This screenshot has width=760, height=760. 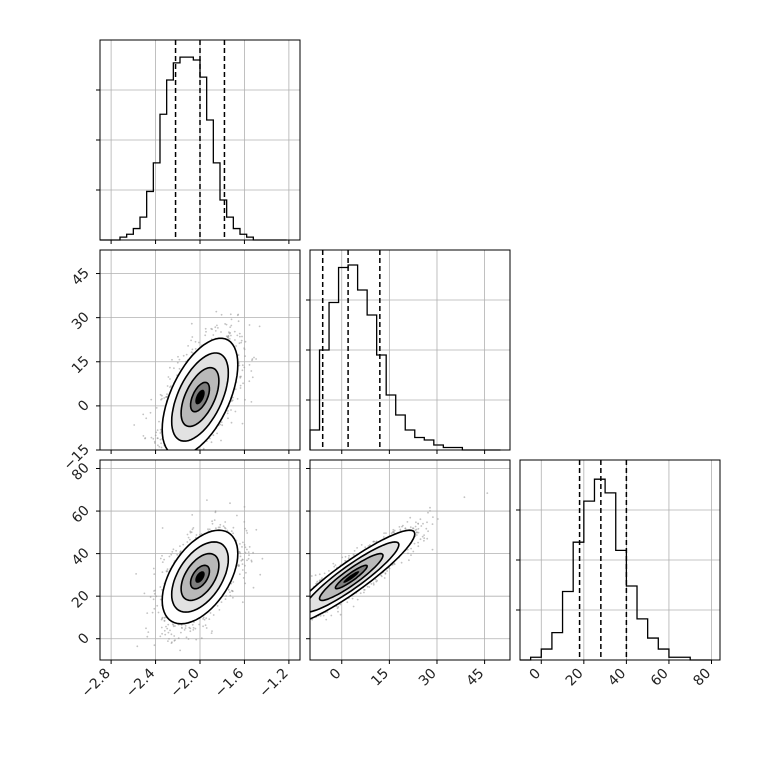 I want to click on hist-p3-histogram-step, so click(x=616, y=569).